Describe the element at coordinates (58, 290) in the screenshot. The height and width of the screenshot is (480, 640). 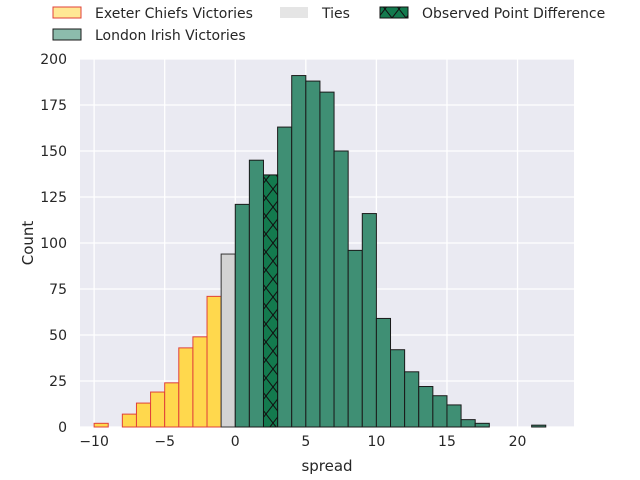
I see `y-tick-label: 75` at that location.